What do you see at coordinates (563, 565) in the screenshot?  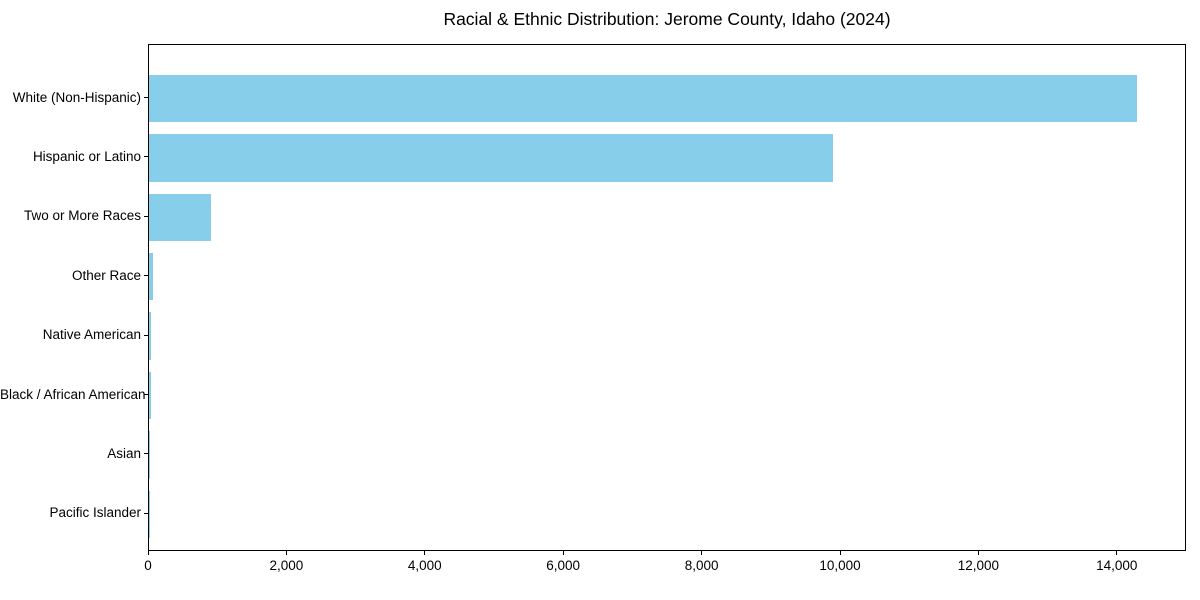 I see `x-tick-label: 6,000` at bounding box center [563, 565].